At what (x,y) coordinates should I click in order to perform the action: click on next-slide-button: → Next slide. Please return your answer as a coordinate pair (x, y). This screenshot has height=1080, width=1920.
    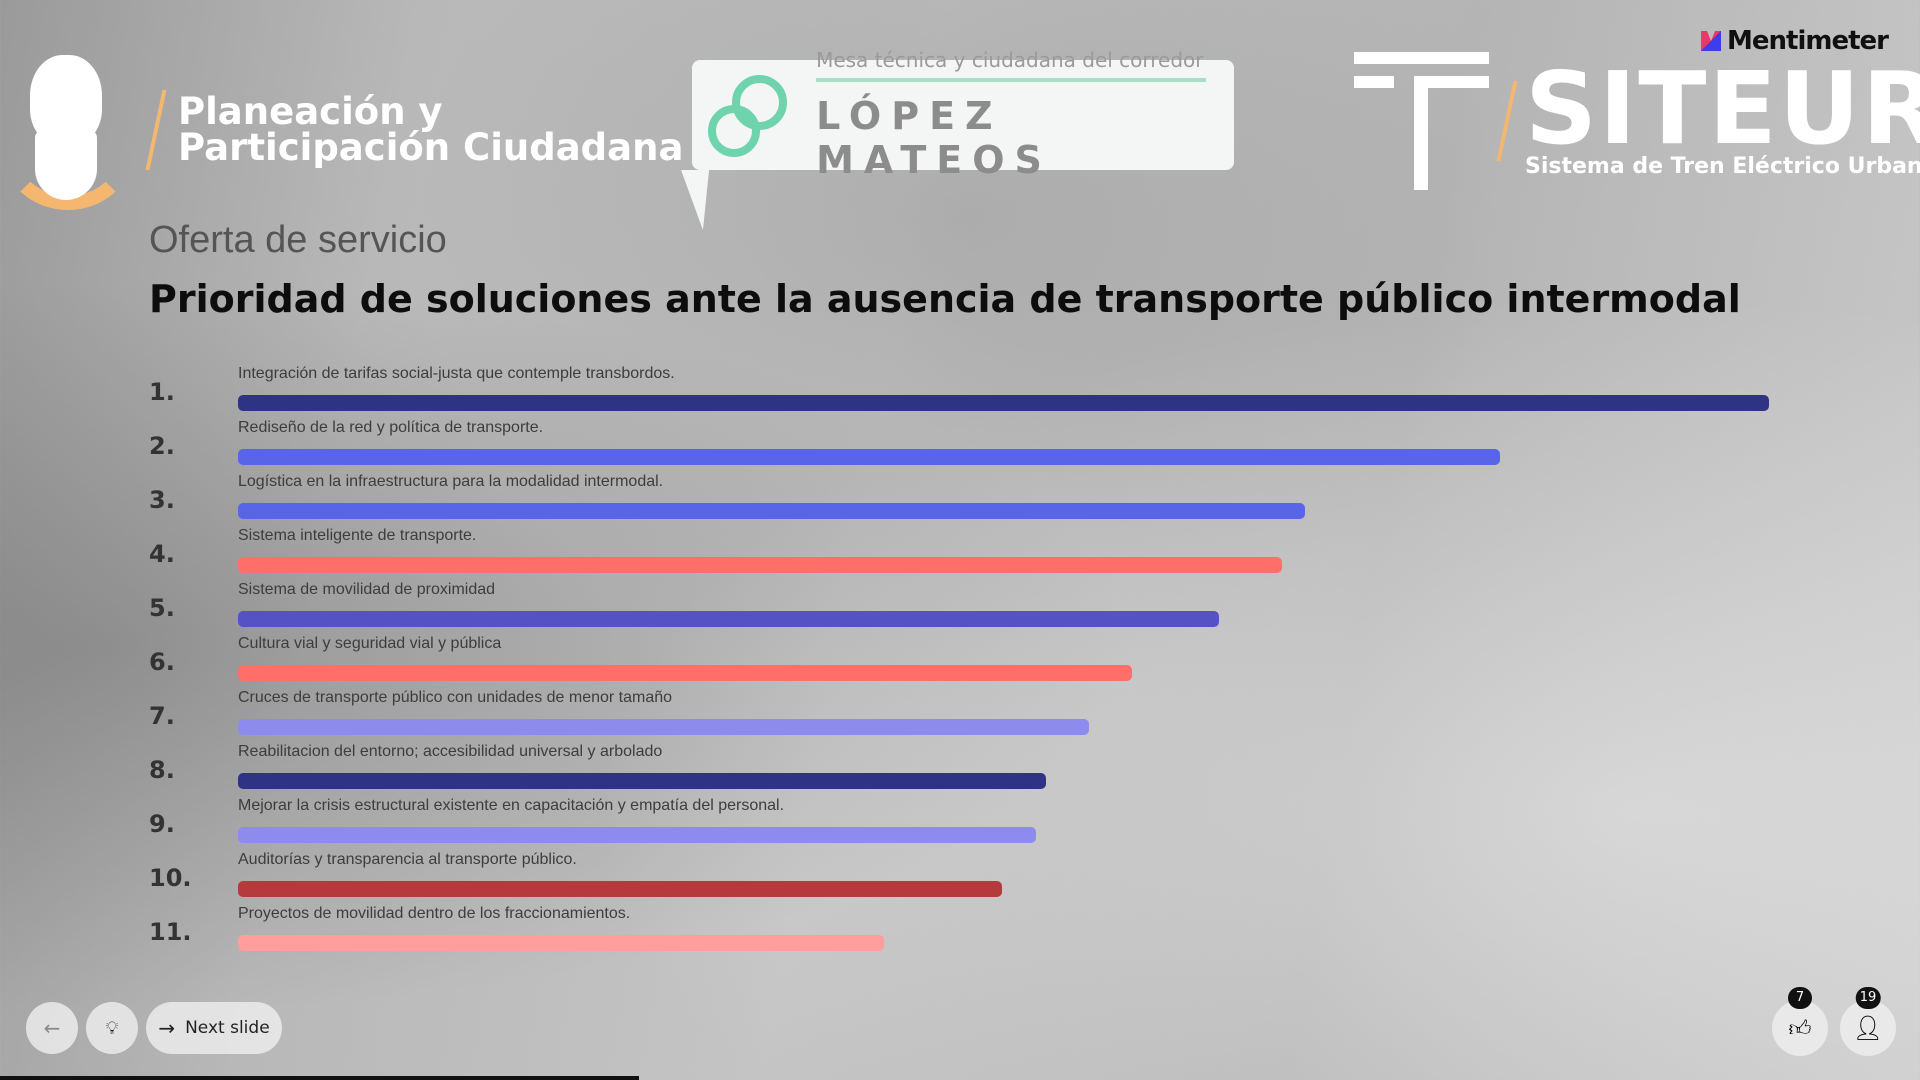
    Looking at the image, I should click on (214, 1028).